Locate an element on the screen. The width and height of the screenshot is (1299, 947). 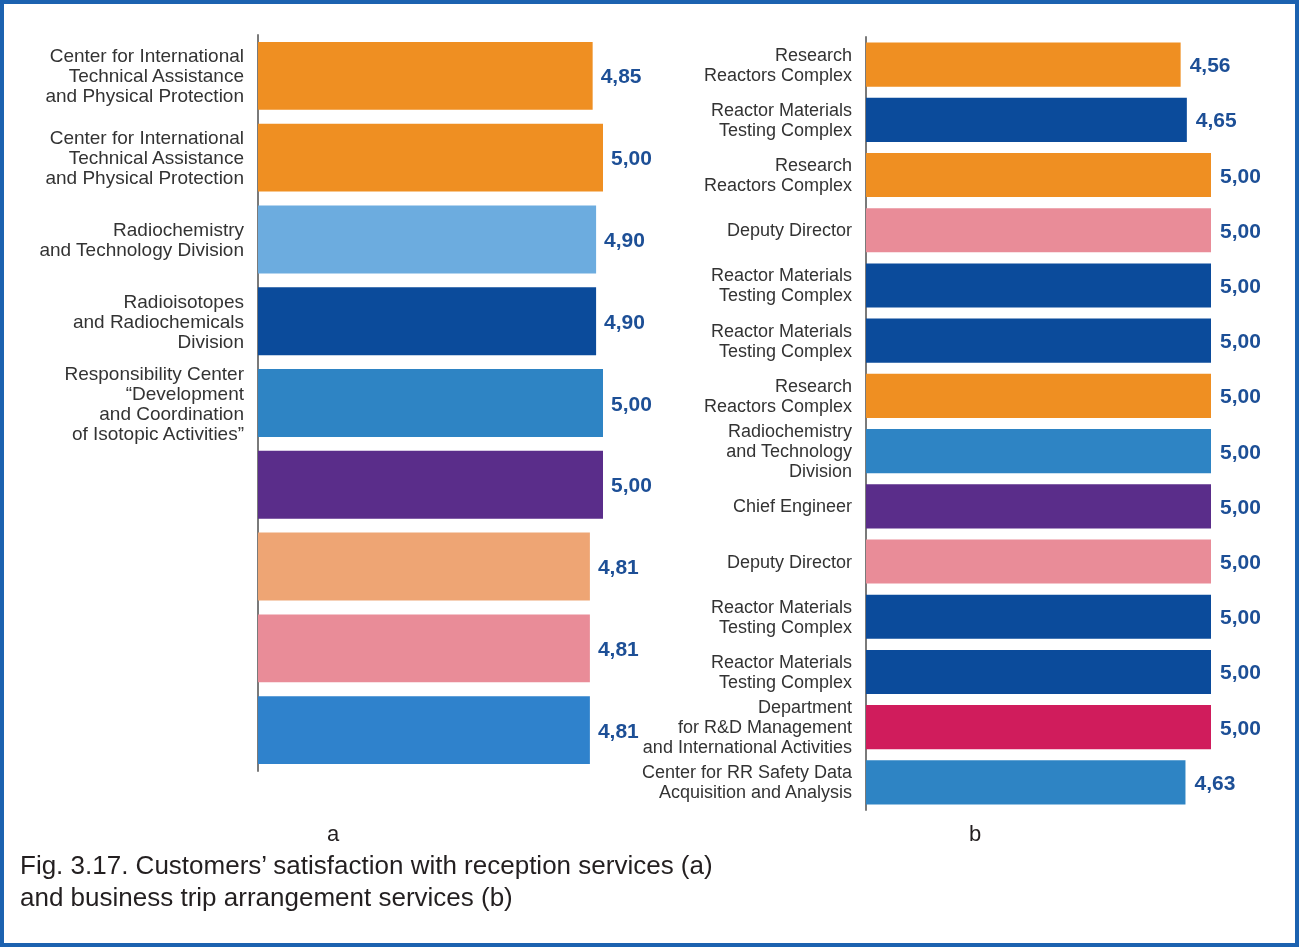
x-axis-title: a is located at coordinates (333, 833).